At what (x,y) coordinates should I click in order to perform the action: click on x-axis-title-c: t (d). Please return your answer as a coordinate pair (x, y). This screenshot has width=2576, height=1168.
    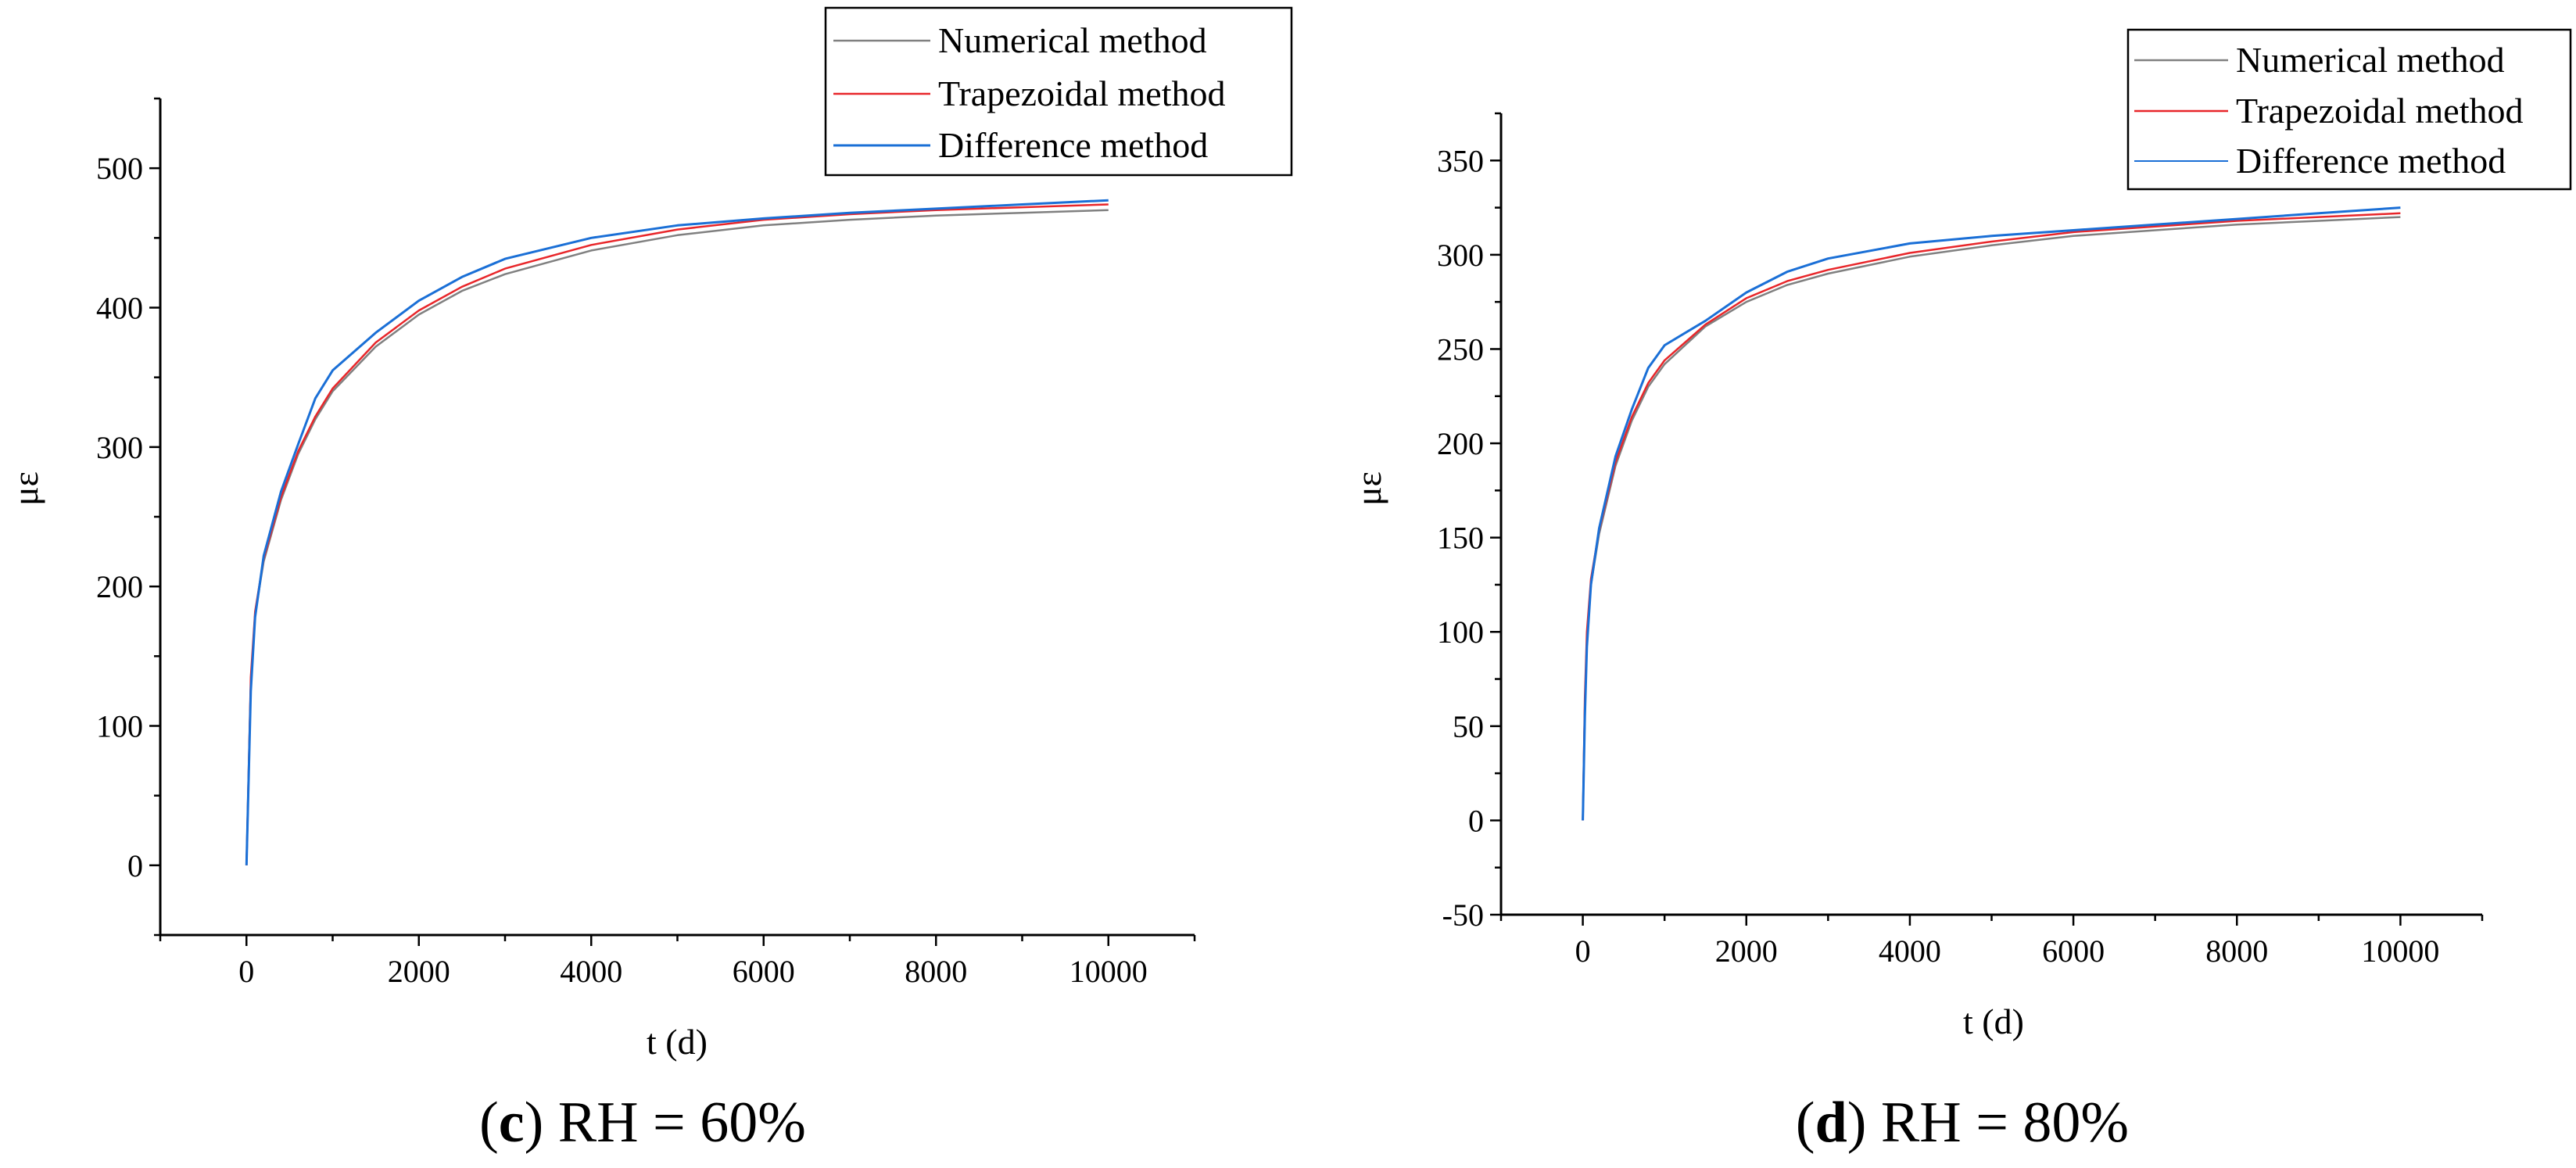
    Looking at the image, I should click on (677, 1042).